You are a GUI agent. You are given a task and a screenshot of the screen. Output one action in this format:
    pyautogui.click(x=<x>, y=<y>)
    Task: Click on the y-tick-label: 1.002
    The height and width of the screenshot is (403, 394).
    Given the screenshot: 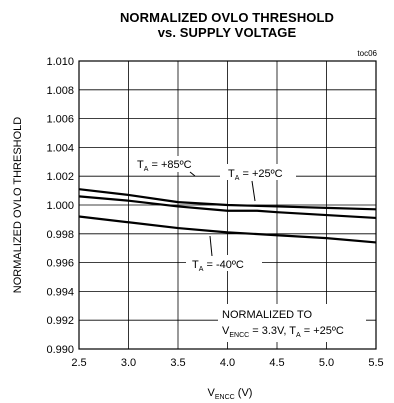 What is the action you would take?
    pyautogui.click(x=60, y=177)
    